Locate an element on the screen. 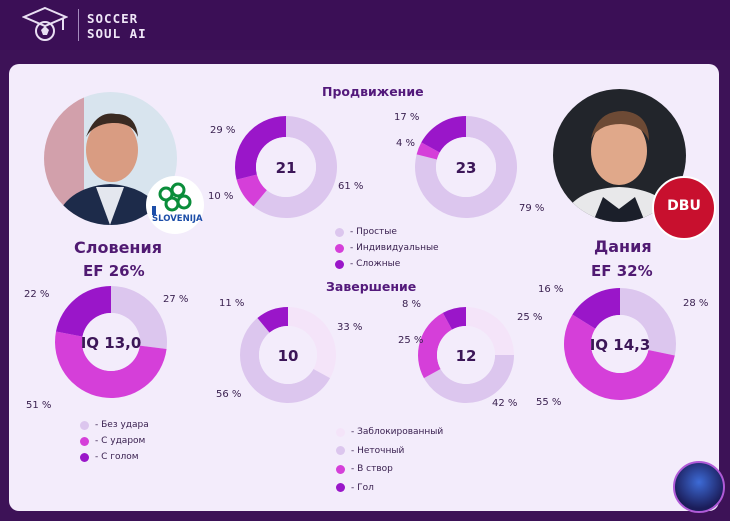 Image resolution: width=730 pixels, height=521 pixels. shots-legend-item: - Без удара is located at coordinates (114, 425).